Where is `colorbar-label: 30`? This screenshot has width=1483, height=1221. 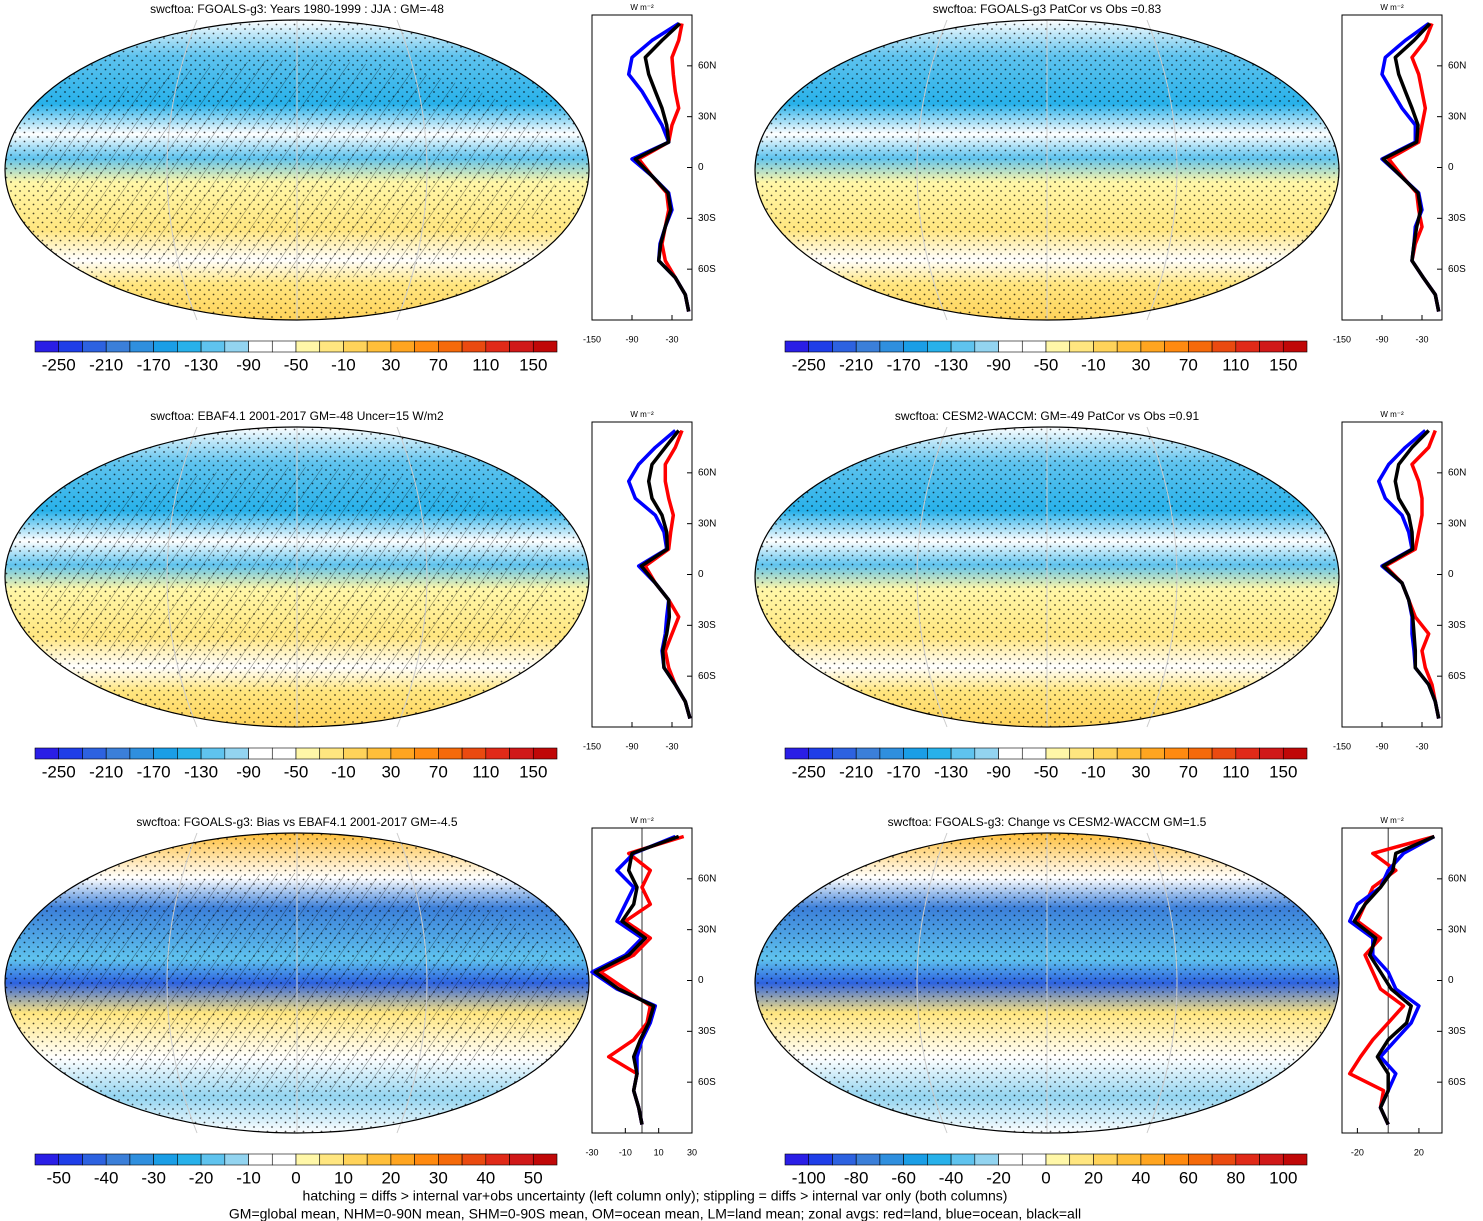
colorbar-label: 30 is located at coordinates (438, 1177).